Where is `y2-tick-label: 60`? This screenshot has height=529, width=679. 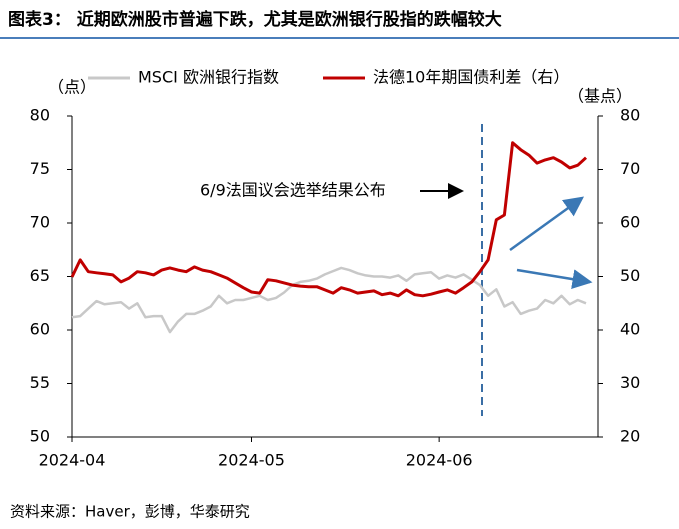
y2-tick-label: 60 is located at coordinates (630, 222).